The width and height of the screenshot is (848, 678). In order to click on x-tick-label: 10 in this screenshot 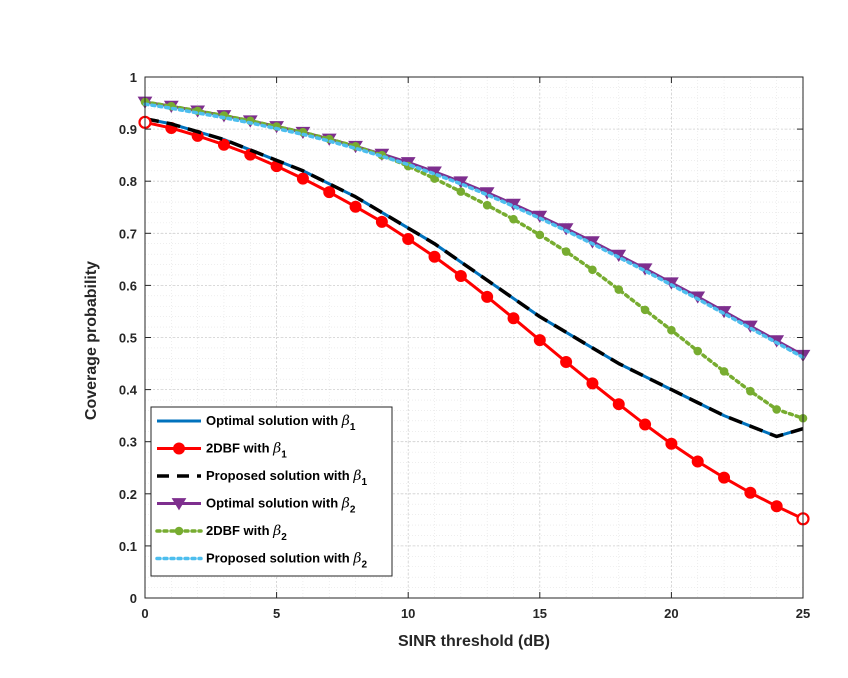, I will do `click(408, 613)`.